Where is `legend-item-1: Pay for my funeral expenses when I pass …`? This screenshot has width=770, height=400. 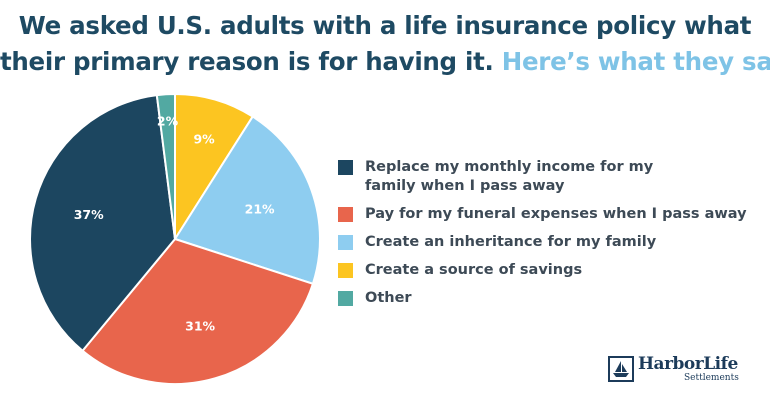 legend-item-1: Pay for my funeral expenses when I pass … is located at coordinates (548, 214).